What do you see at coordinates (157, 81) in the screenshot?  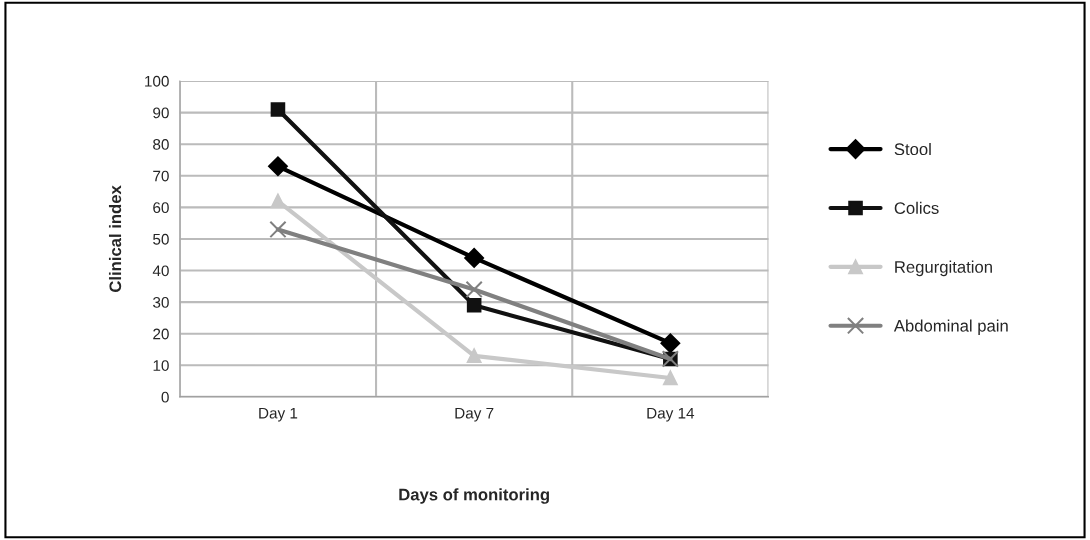 I see `y-tick-label: 100` at bounding box center [157, 81].